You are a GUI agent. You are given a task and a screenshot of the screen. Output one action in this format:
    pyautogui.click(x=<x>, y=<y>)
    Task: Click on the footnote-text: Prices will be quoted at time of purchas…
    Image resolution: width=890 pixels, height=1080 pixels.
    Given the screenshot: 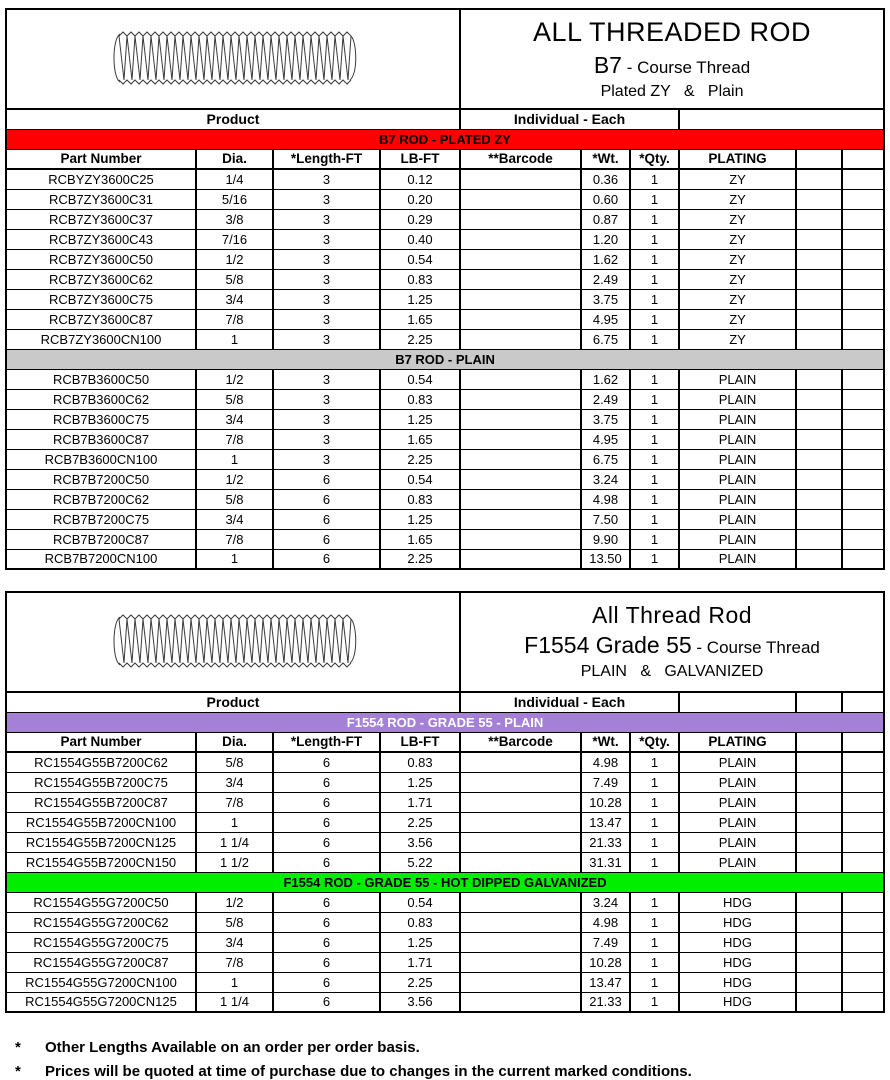 What is the action you would take?
    pyautogui.click(x=368, y=1071)
    